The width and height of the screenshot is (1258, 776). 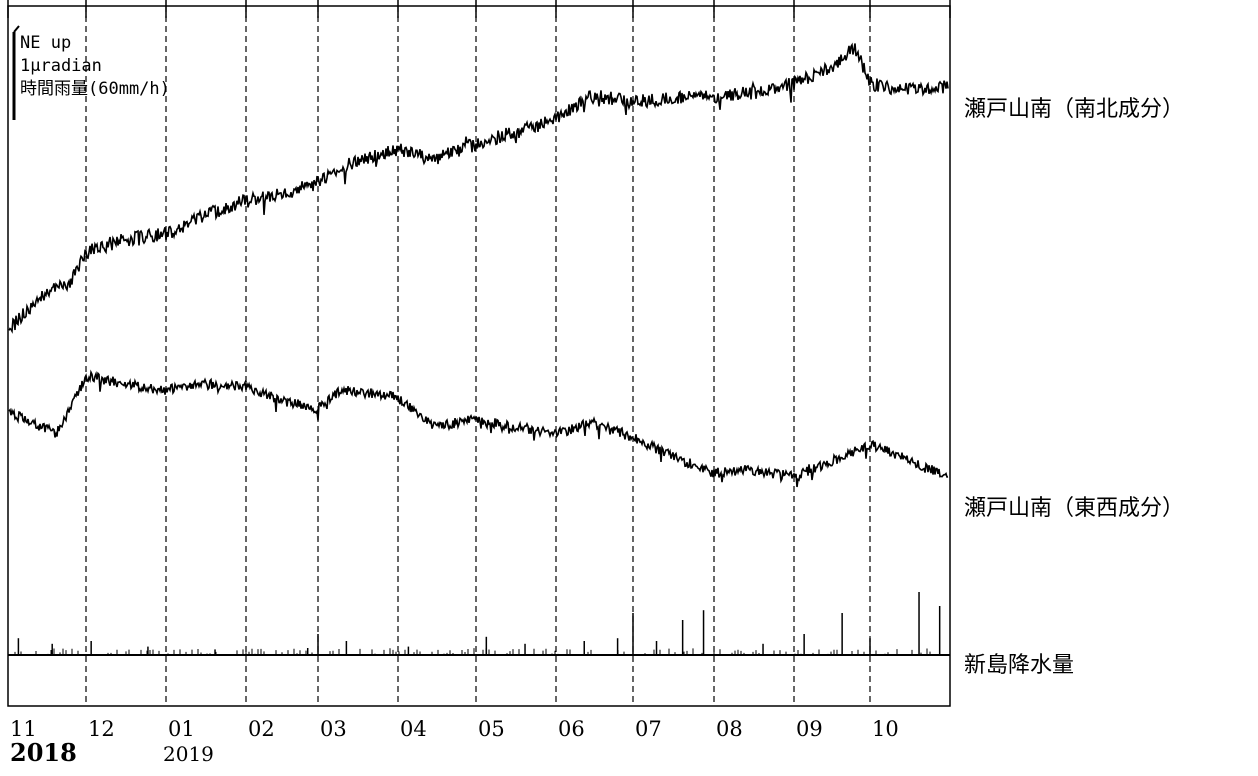 What do you see at coordinates (101, 729) in the screenshot?
I see `month-label-12: 12` at bounding box center [101, 729].